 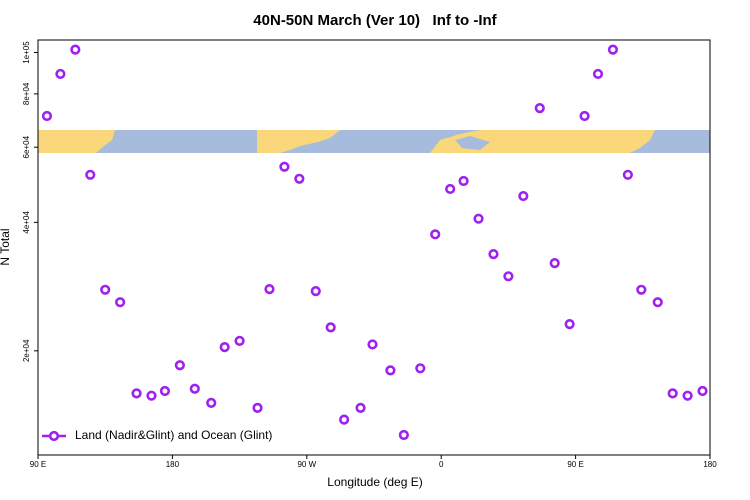 What do you see at coordinates (26, 93) in the screenshot?
I see `y-tick-label: 8e+04` at bounding box center [26, 93].